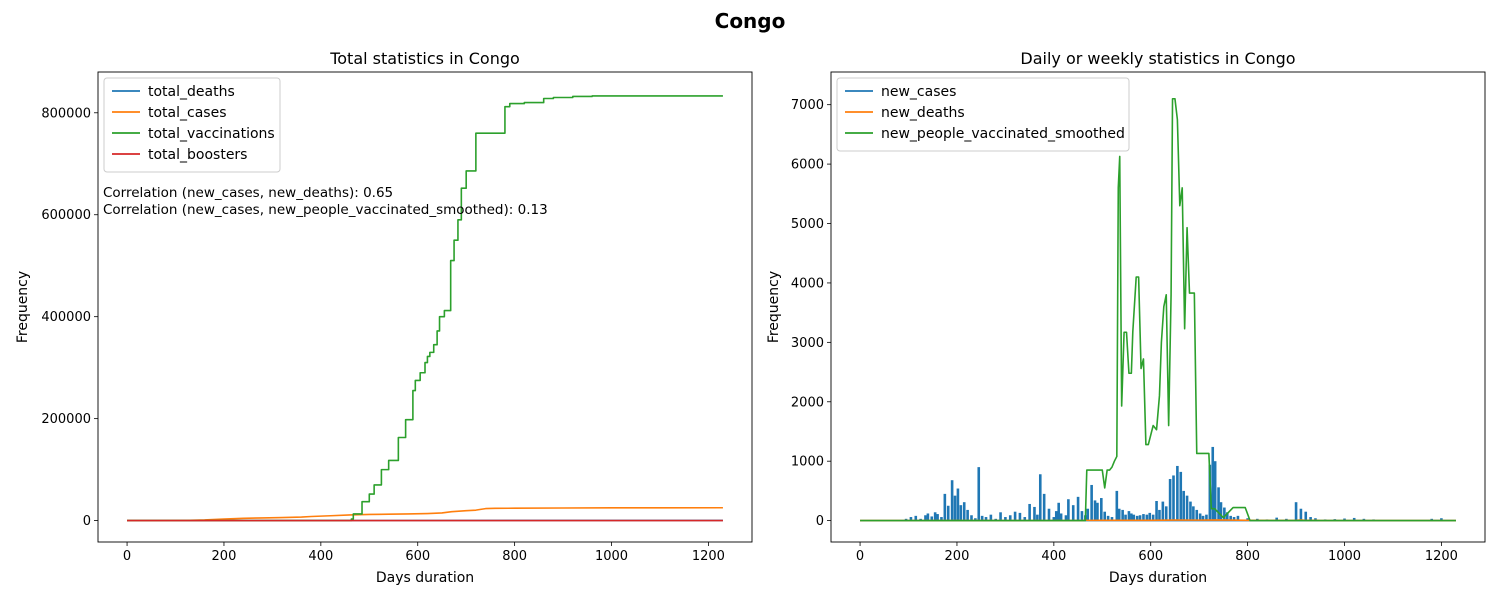 The image size is (1500, 600). Describe the element at coordinates (23, 307) in the screenshot. I see `y-axis-label: Frequency` at that location.